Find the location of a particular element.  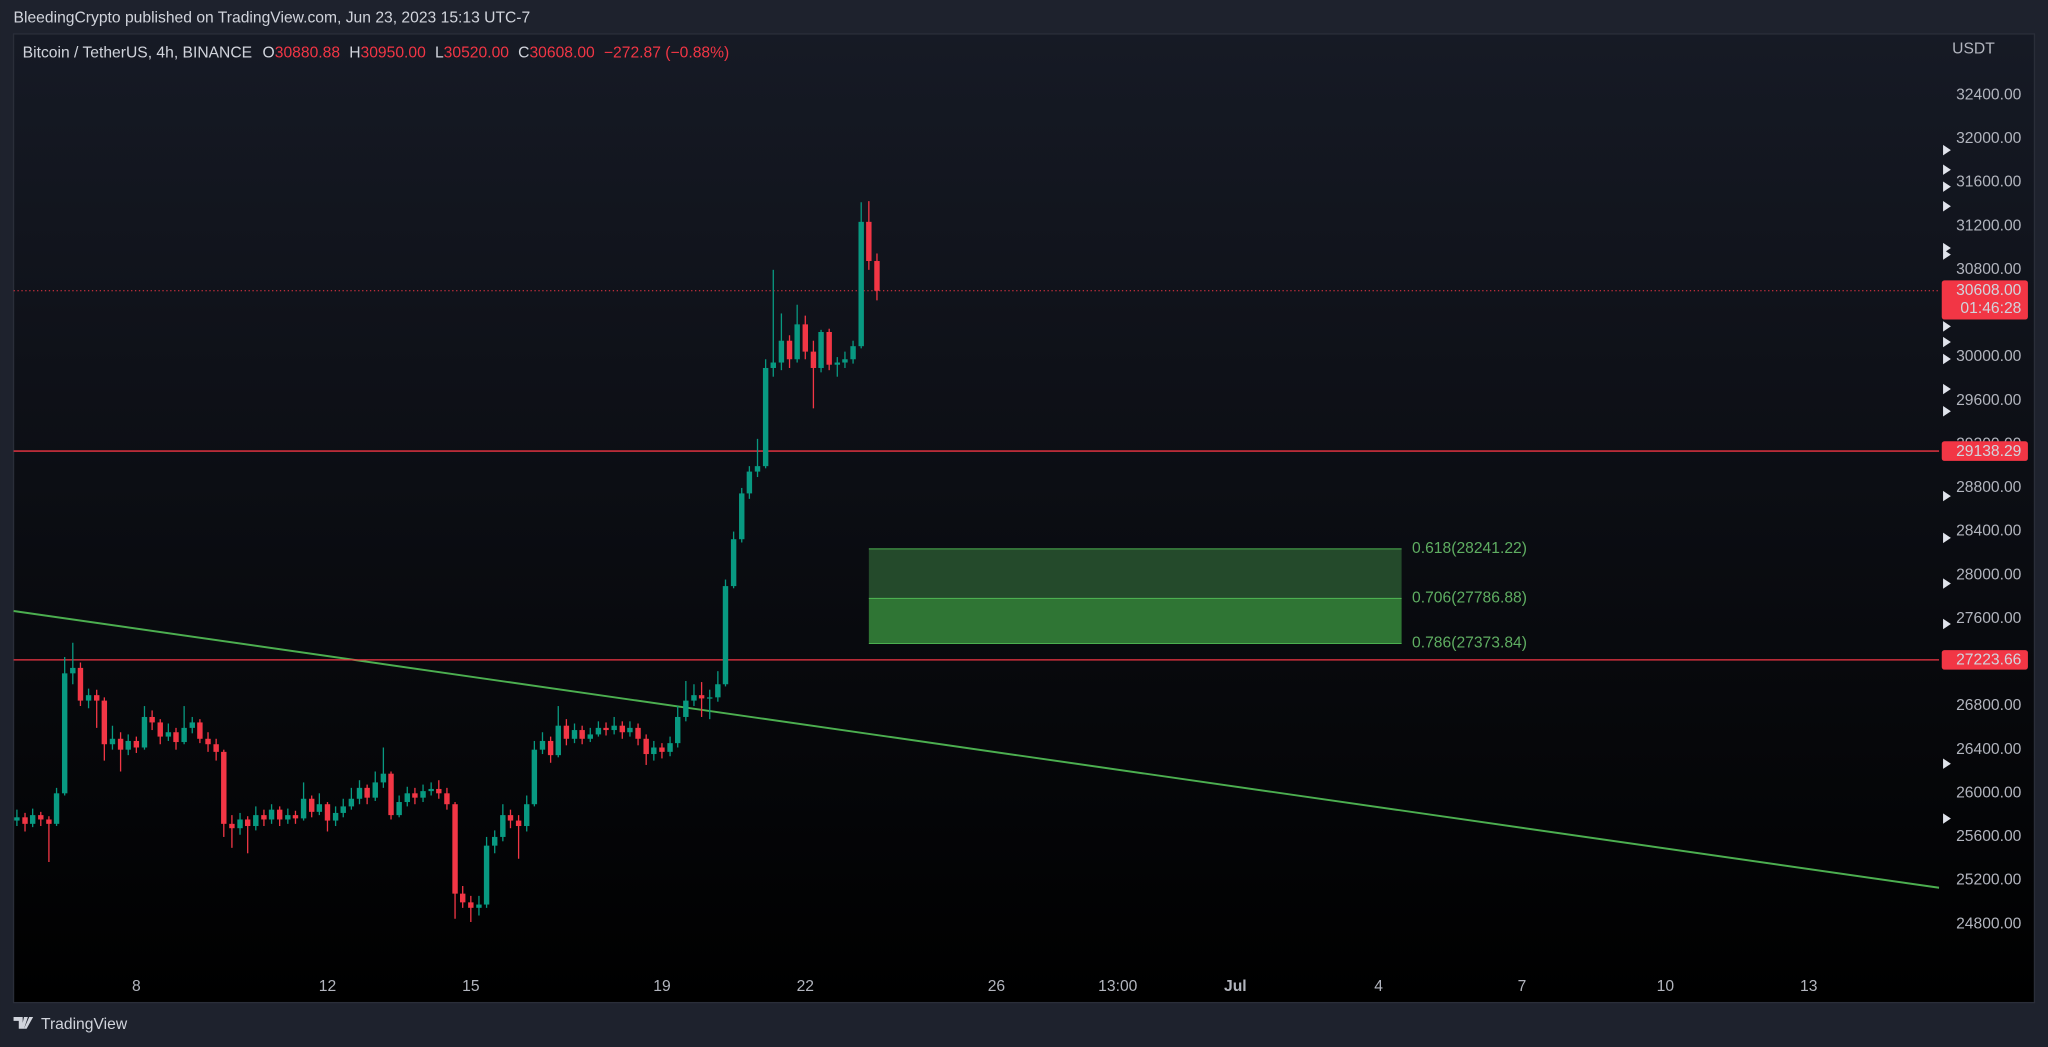

y-tick-label: 26800.00 is located at coordinates (1989, 705).